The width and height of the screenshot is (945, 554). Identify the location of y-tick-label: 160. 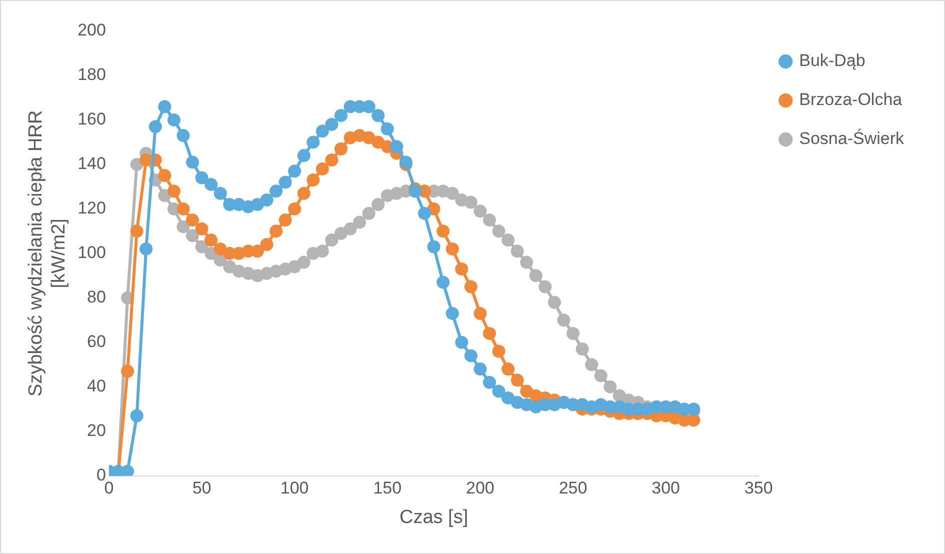
(92, 119).